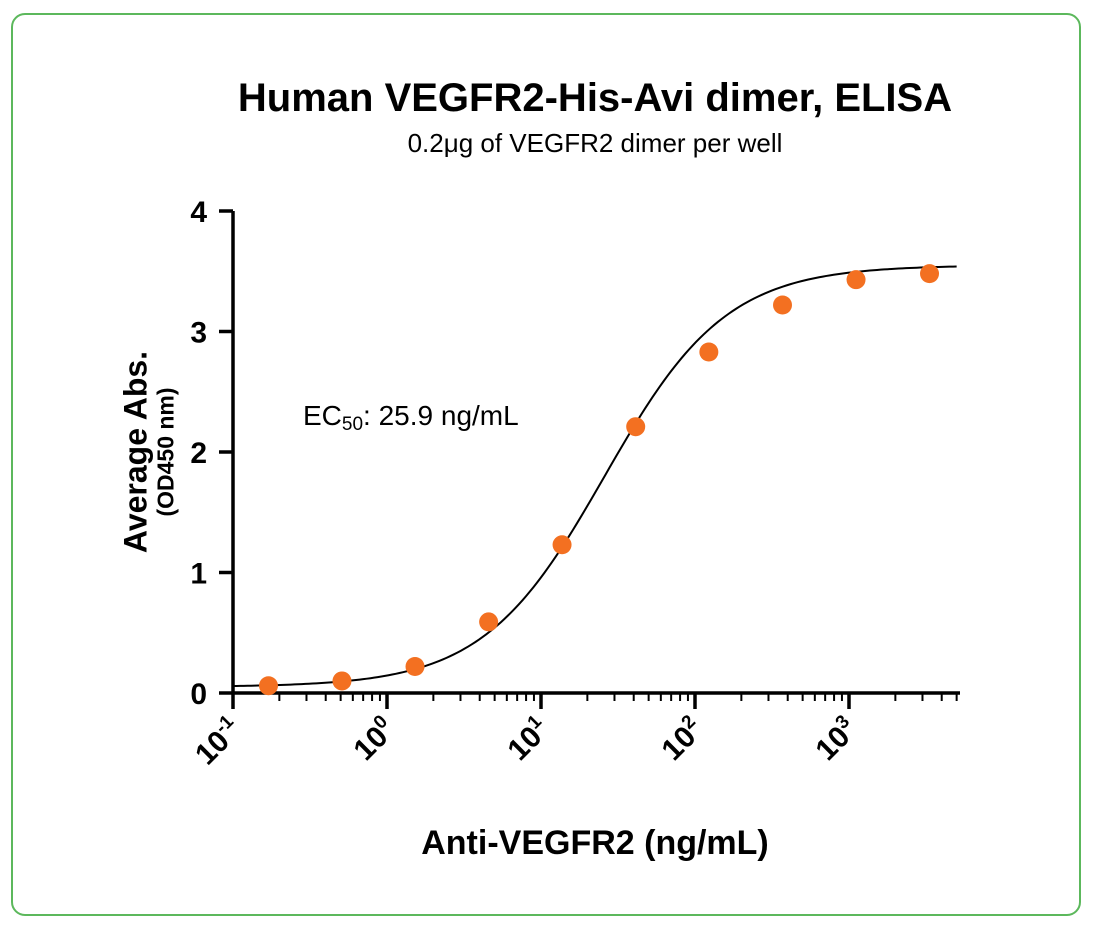 The width and height of the screenshot is (1100, 930). I want to click on y-tick-label: 1, so click(198, 574).